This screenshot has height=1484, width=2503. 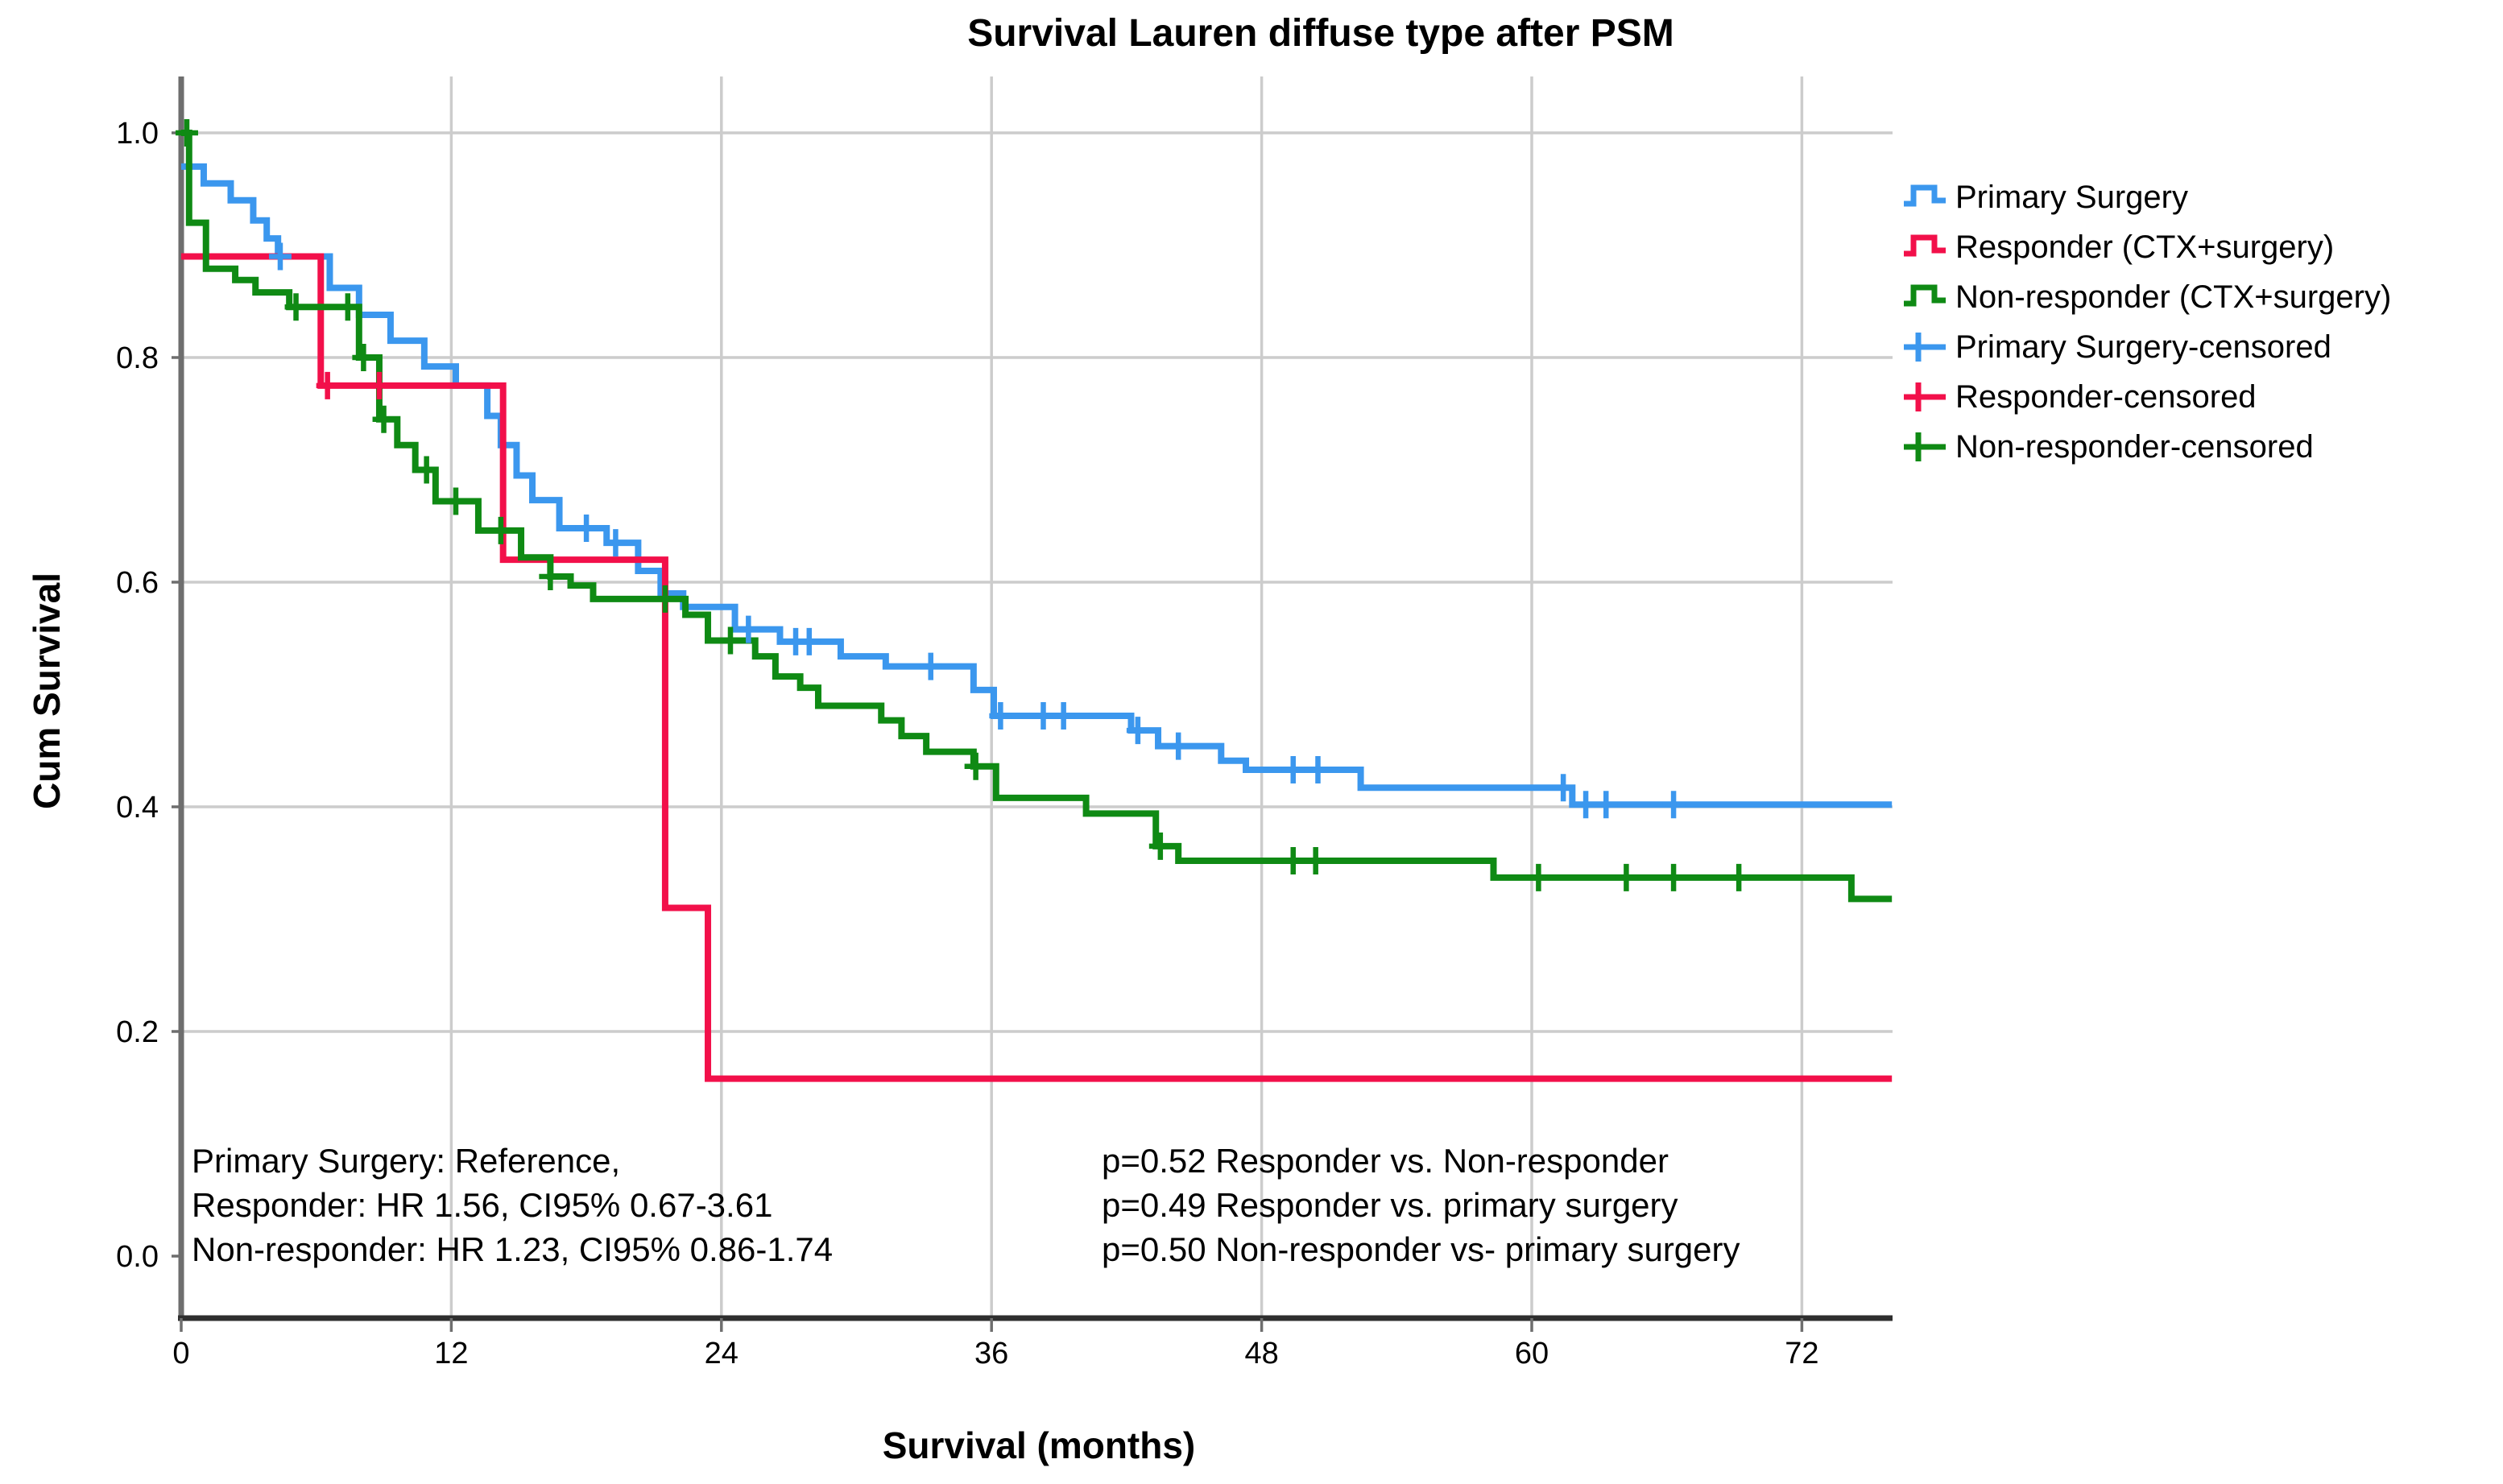 I want to click on y-tick-label: 0.8, so click(x=138, y=358).